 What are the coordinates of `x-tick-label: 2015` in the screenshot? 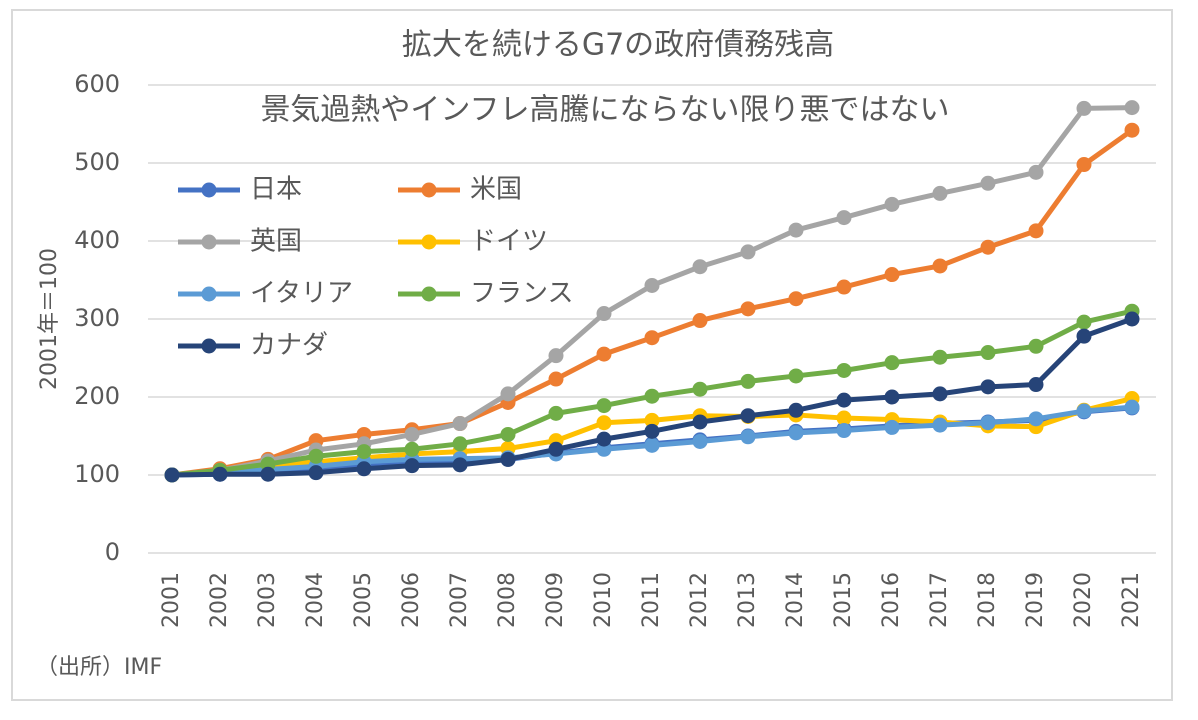 It's located at (843, 600).